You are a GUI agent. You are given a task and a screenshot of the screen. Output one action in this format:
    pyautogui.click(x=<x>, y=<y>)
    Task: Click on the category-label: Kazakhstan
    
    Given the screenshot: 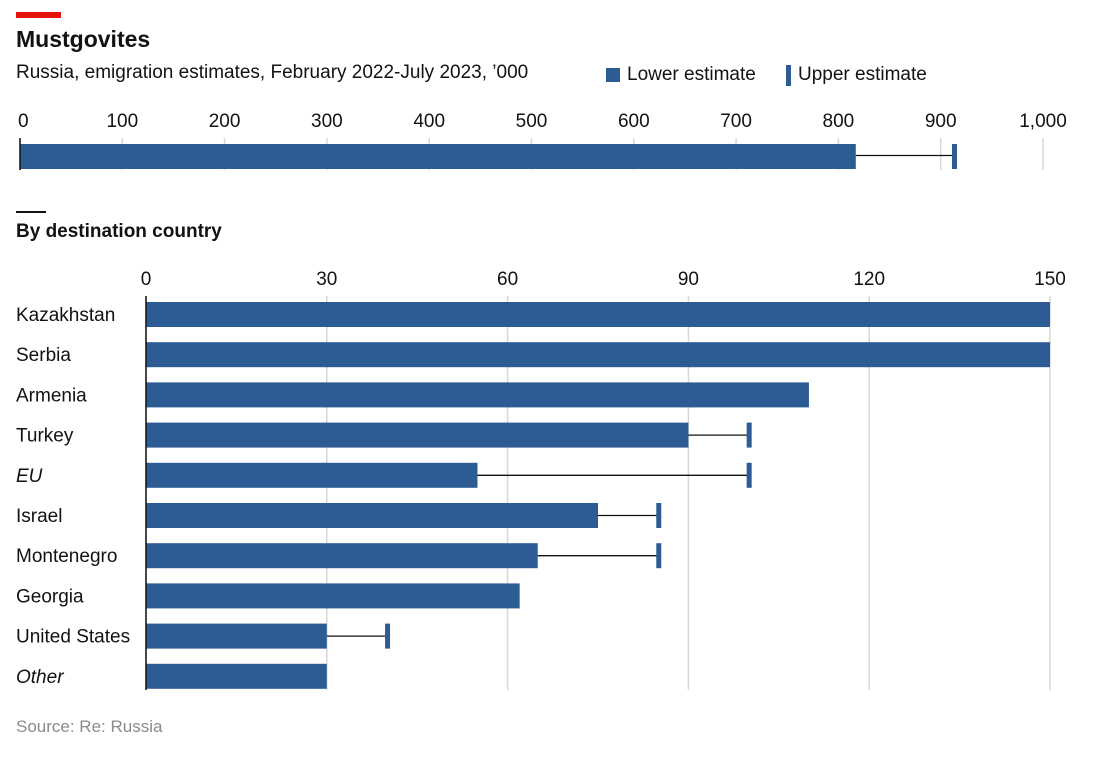 What is the action you would take?
    pyautogui.click(x=65, y=315)
    